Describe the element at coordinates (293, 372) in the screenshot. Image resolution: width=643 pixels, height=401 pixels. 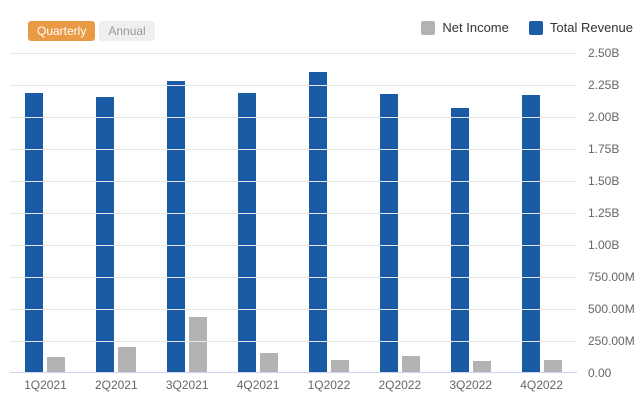
I see `x-axis-line` at that location.